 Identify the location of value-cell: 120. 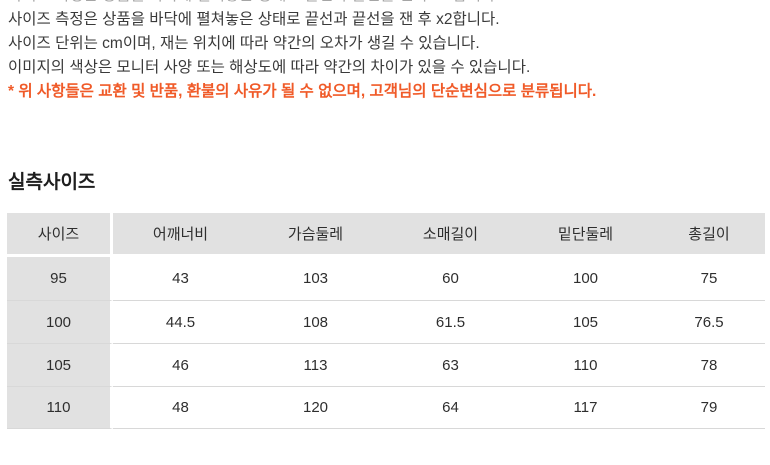
(315, 407).